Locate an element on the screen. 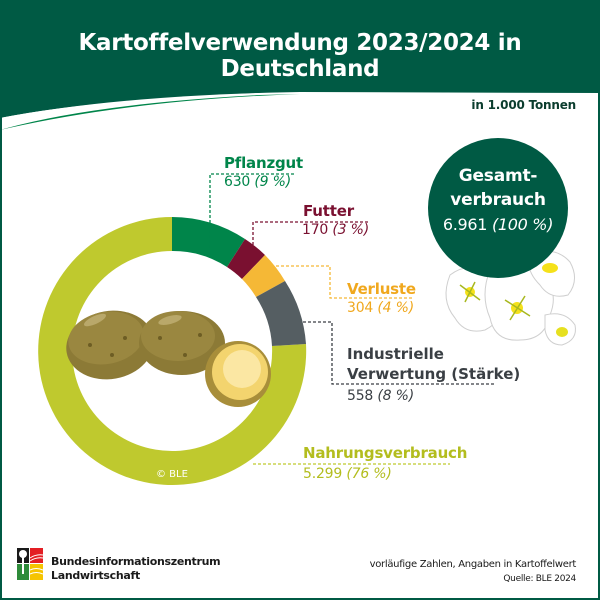 The width and height of the screenshot is (600, 600). segment-pflanzgut is located at coordinates (208, 242).